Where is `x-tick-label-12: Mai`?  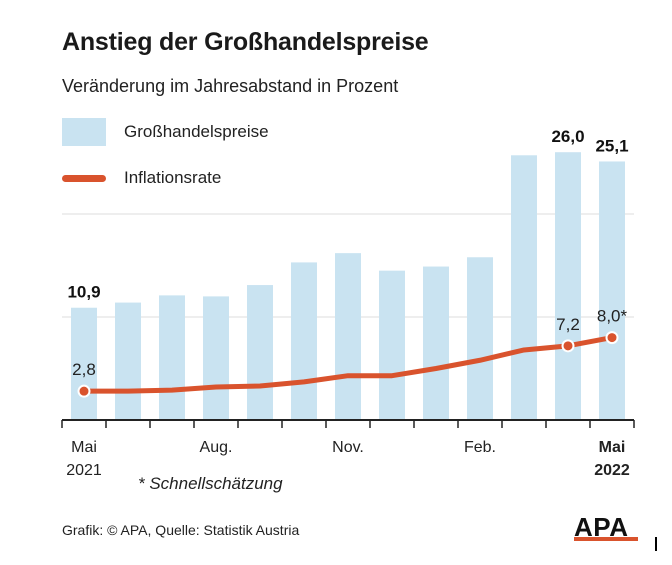
x-tick-label-12: Mai is located at coordinates (612, 447).